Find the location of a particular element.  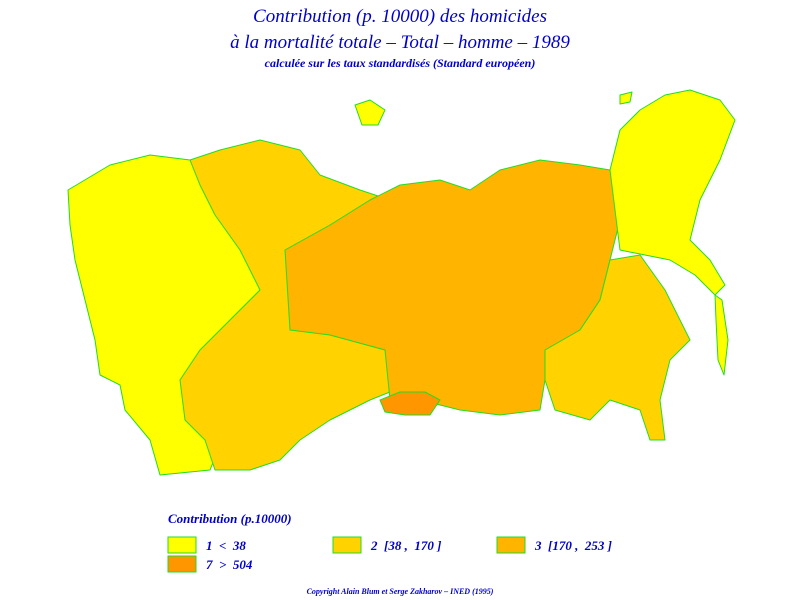

region-tuva is located at coordinates (410, 403).